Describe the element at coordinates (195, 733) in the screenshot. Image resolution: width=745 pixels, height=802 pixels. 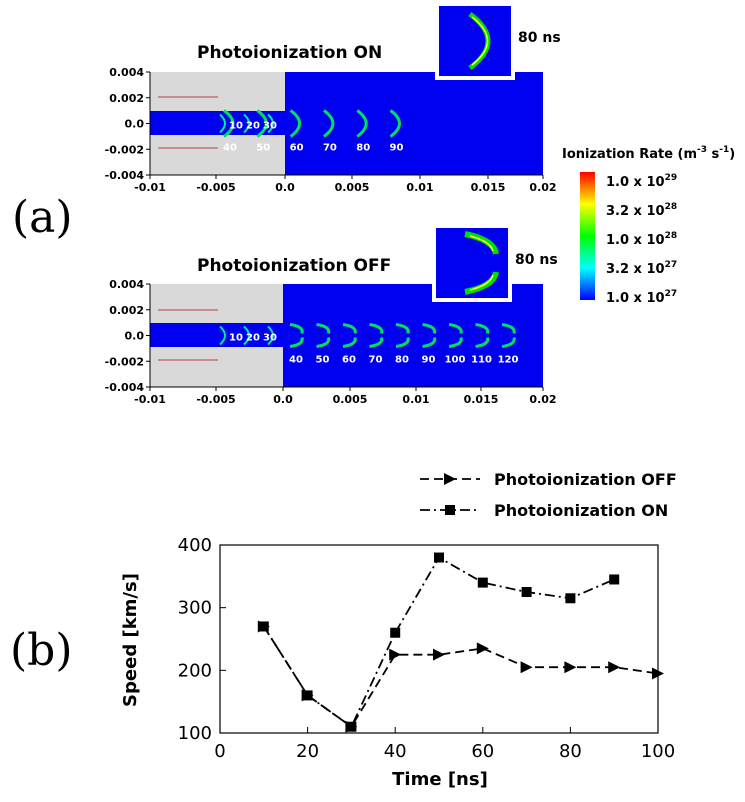
I see `y-tick-label: 100` at that location.